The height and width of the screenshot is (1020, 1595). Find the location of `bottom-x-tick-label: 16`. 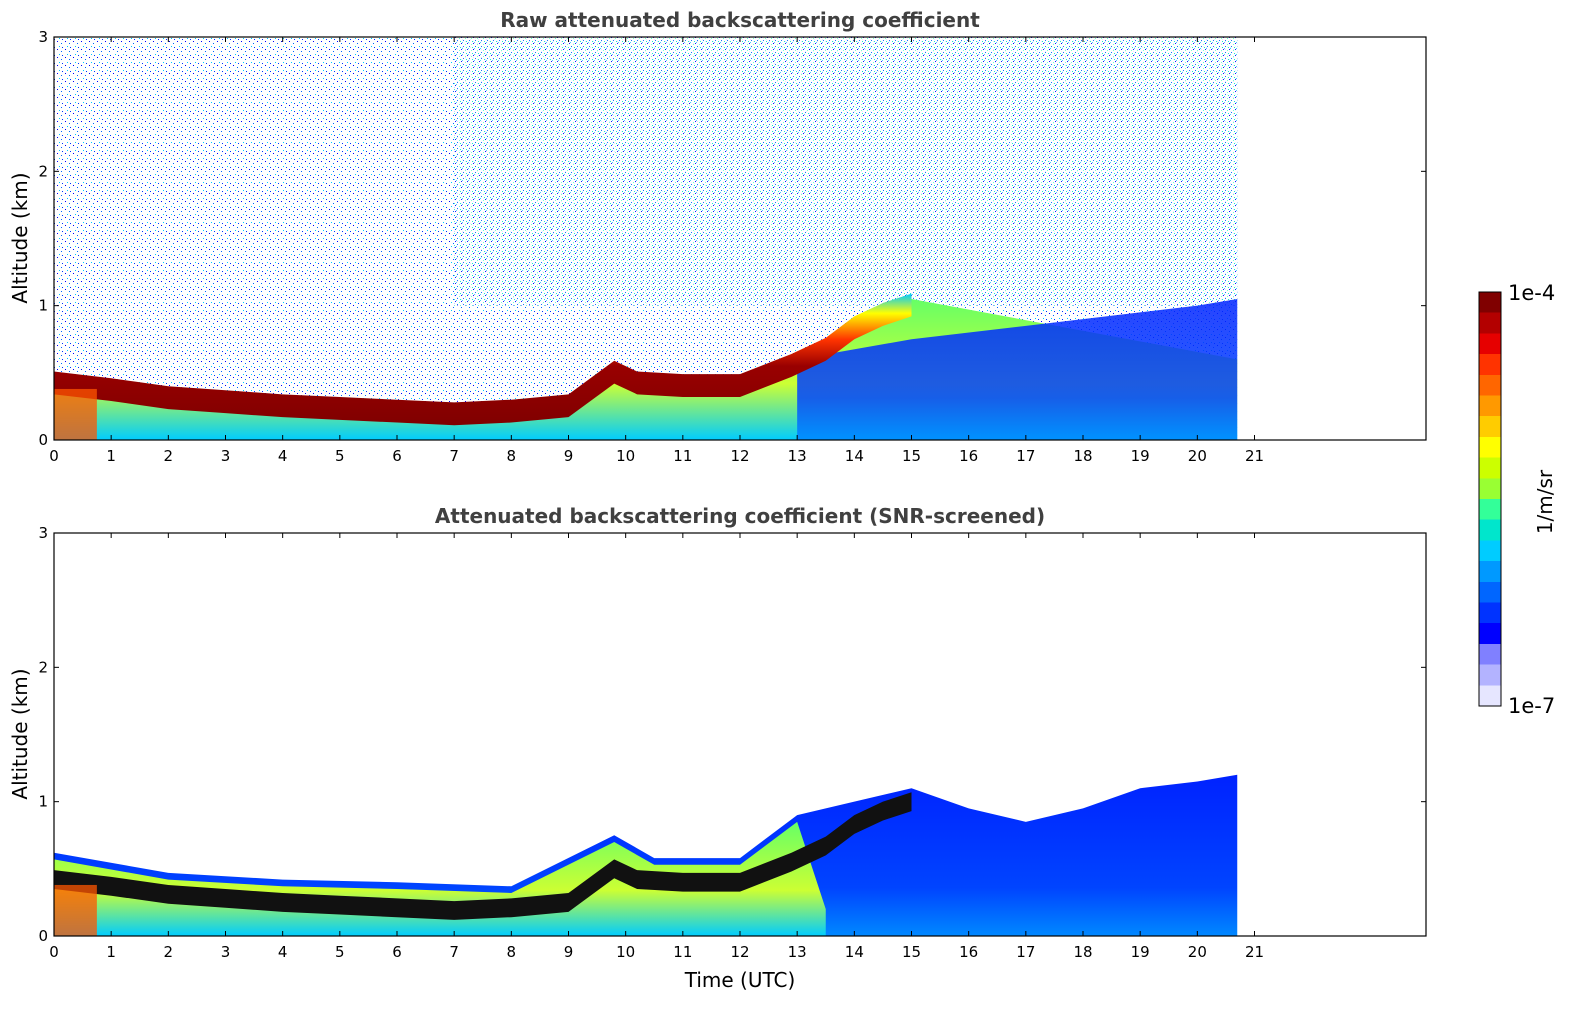

bottom-x-tick-label: 16 is located at coordinates (968, 952).